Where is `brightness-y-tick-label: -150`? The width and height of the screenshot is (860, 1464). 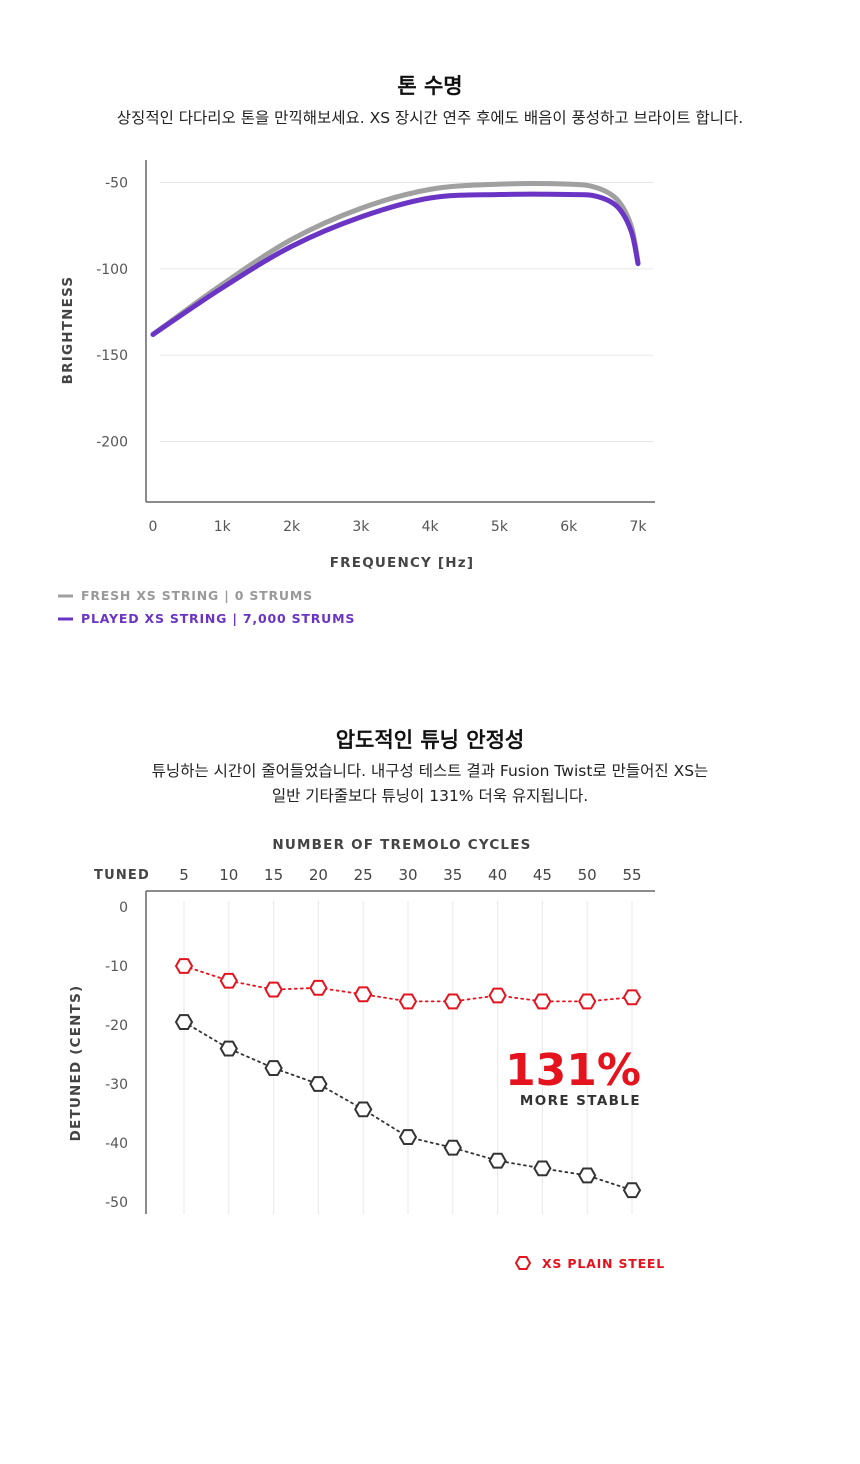
brightness-y-tick-label: -150 is located at coordinates (112, 356).